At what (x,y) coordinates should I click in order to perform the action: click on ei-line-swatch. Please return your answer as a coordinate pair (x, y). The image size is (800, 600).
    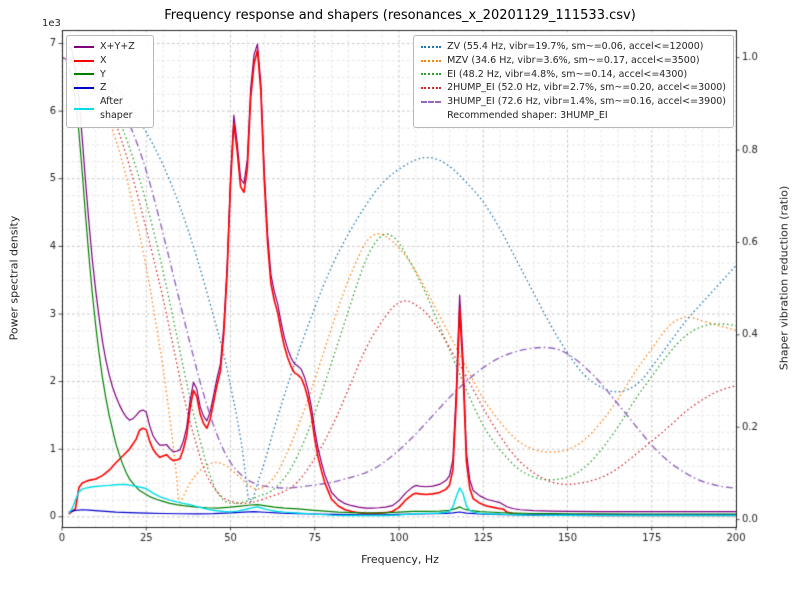
    Looking at the image, I should click on (431, 74).